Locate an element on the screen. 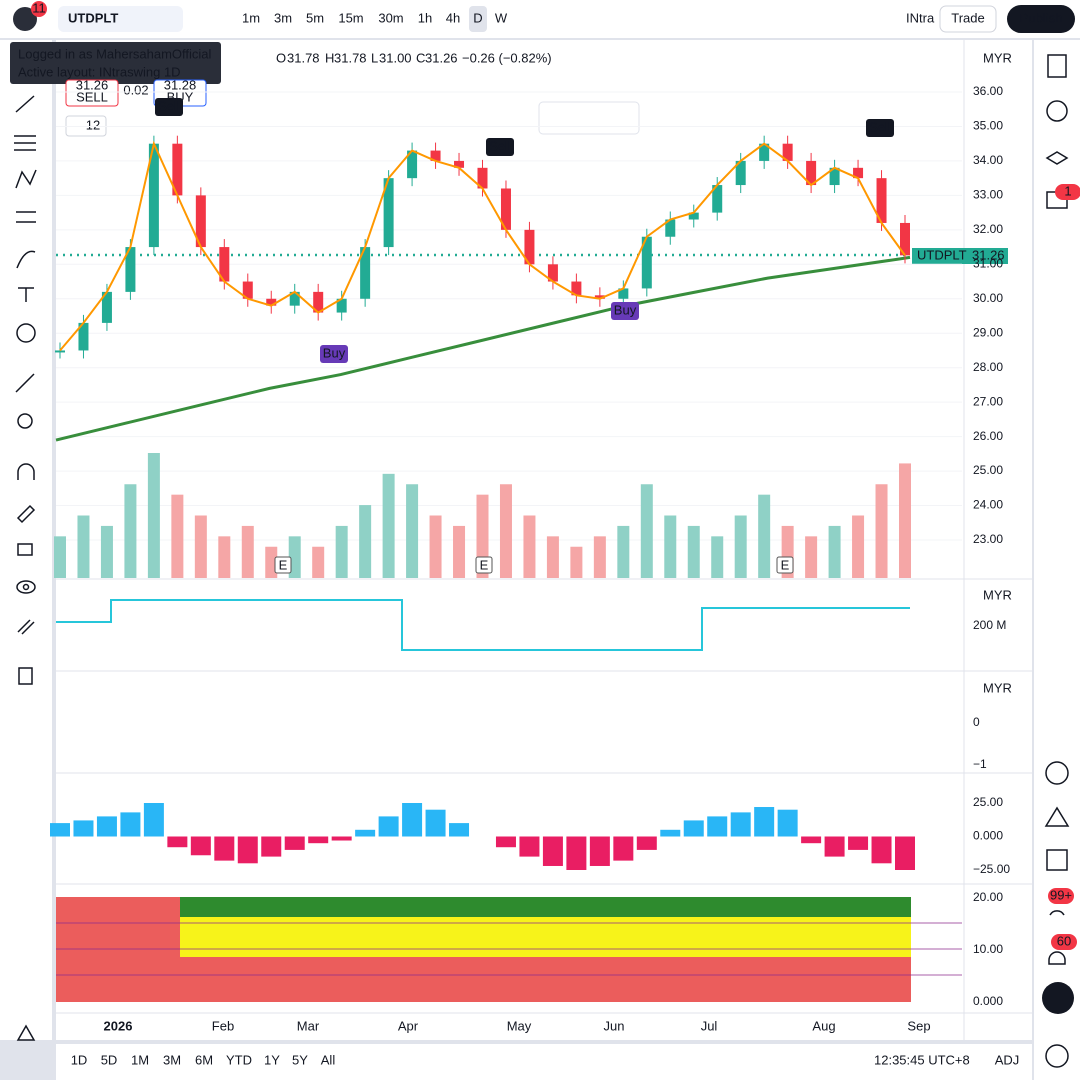  right-sidebar is located at coordinates (1057, 560).